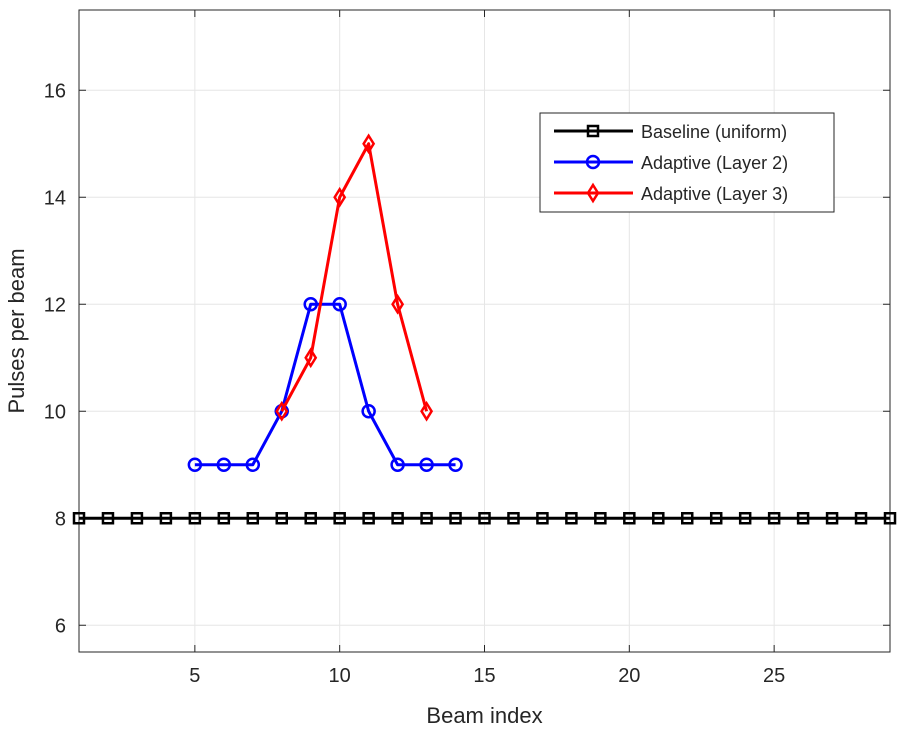  Describe the element at coordinates (484, 715) in the screenshot. I see `x-axis-label: Beam index` at that location.